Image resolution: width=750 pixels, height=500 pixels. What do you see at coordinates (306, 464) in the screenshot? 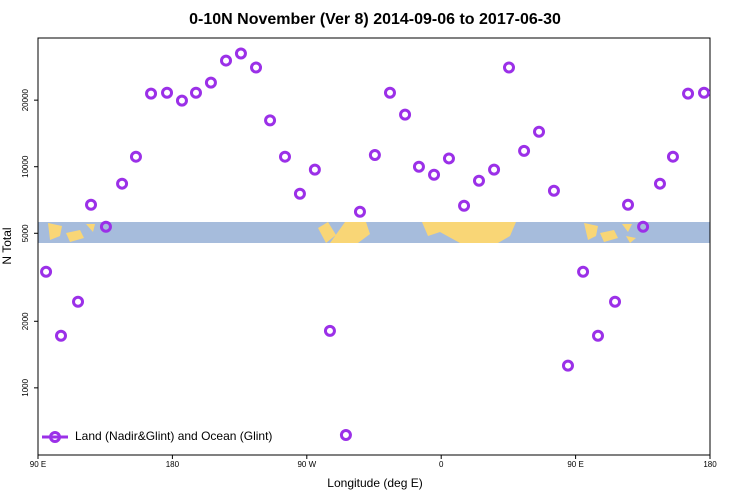
I see `x-tick-label: 90 W` at bounding box center [306, 464].